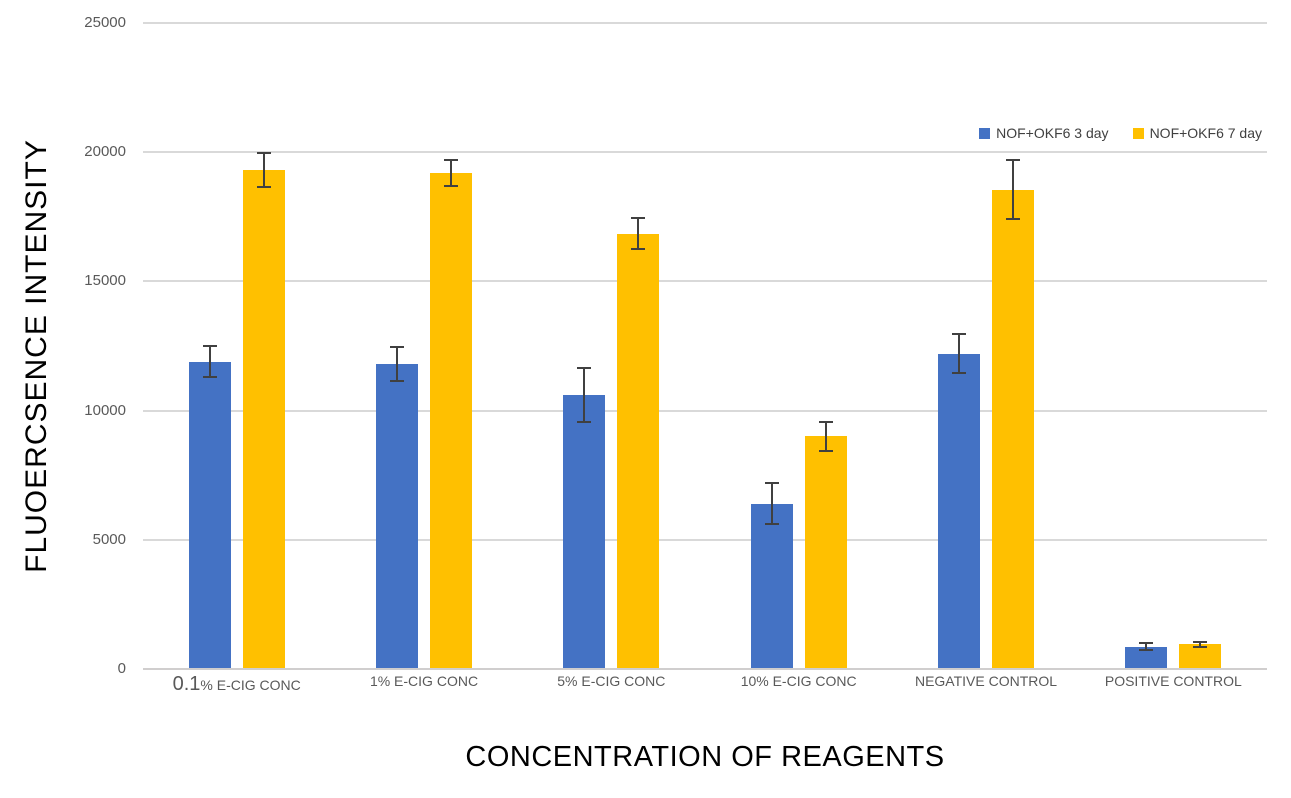 The image size is (1291, 798). Describe the element at coordinates (1120, 133) in the screenshot. I see `legend: NOF+OKF6 3 day NOF+OKF6 7 day` at that location.